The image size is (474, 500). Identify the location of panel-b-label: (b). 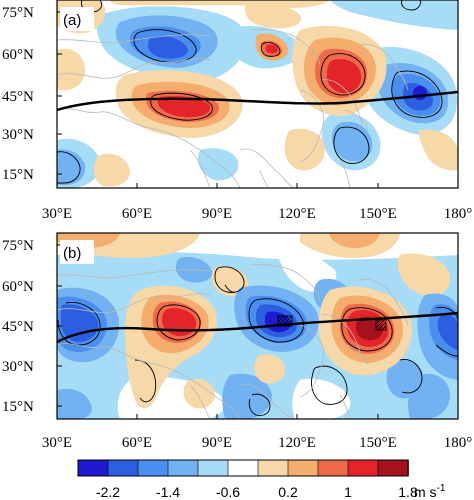
(72, 253).